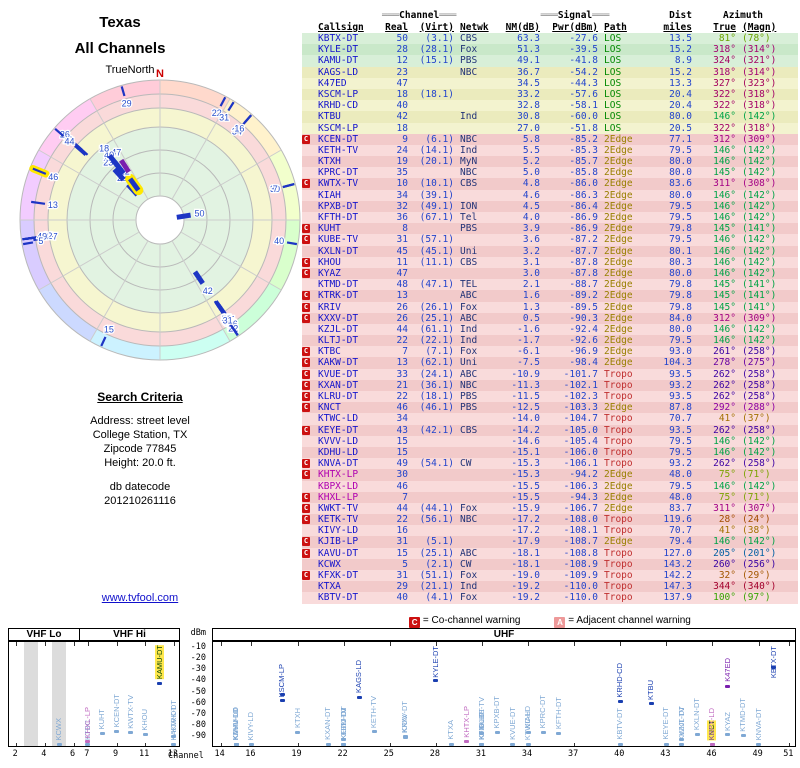 The height and width of the screenshot is (768, 800). What do you see at coordinates (329, 307) in the screenshot?
I see `station-link: KRIV` at bounding box center [329, 307].